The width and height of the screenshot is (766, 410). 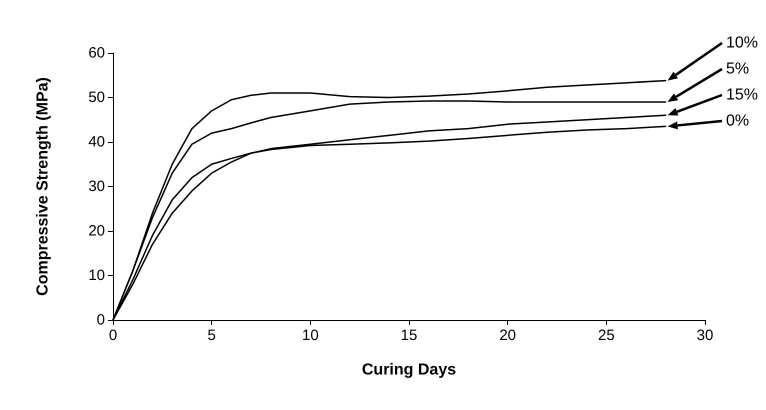 What do you see at coordinates (409, 370) in the screenshot?
I see `x-axis-title: Curing Days` at bounding box center [409, 370].